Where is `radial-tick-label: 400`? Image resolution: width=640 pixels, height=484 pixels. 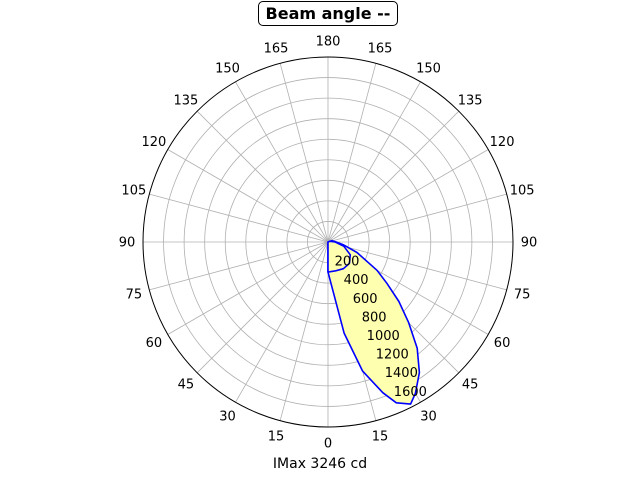
radial-tick-label: 400 is located at coordinates (356, 280).